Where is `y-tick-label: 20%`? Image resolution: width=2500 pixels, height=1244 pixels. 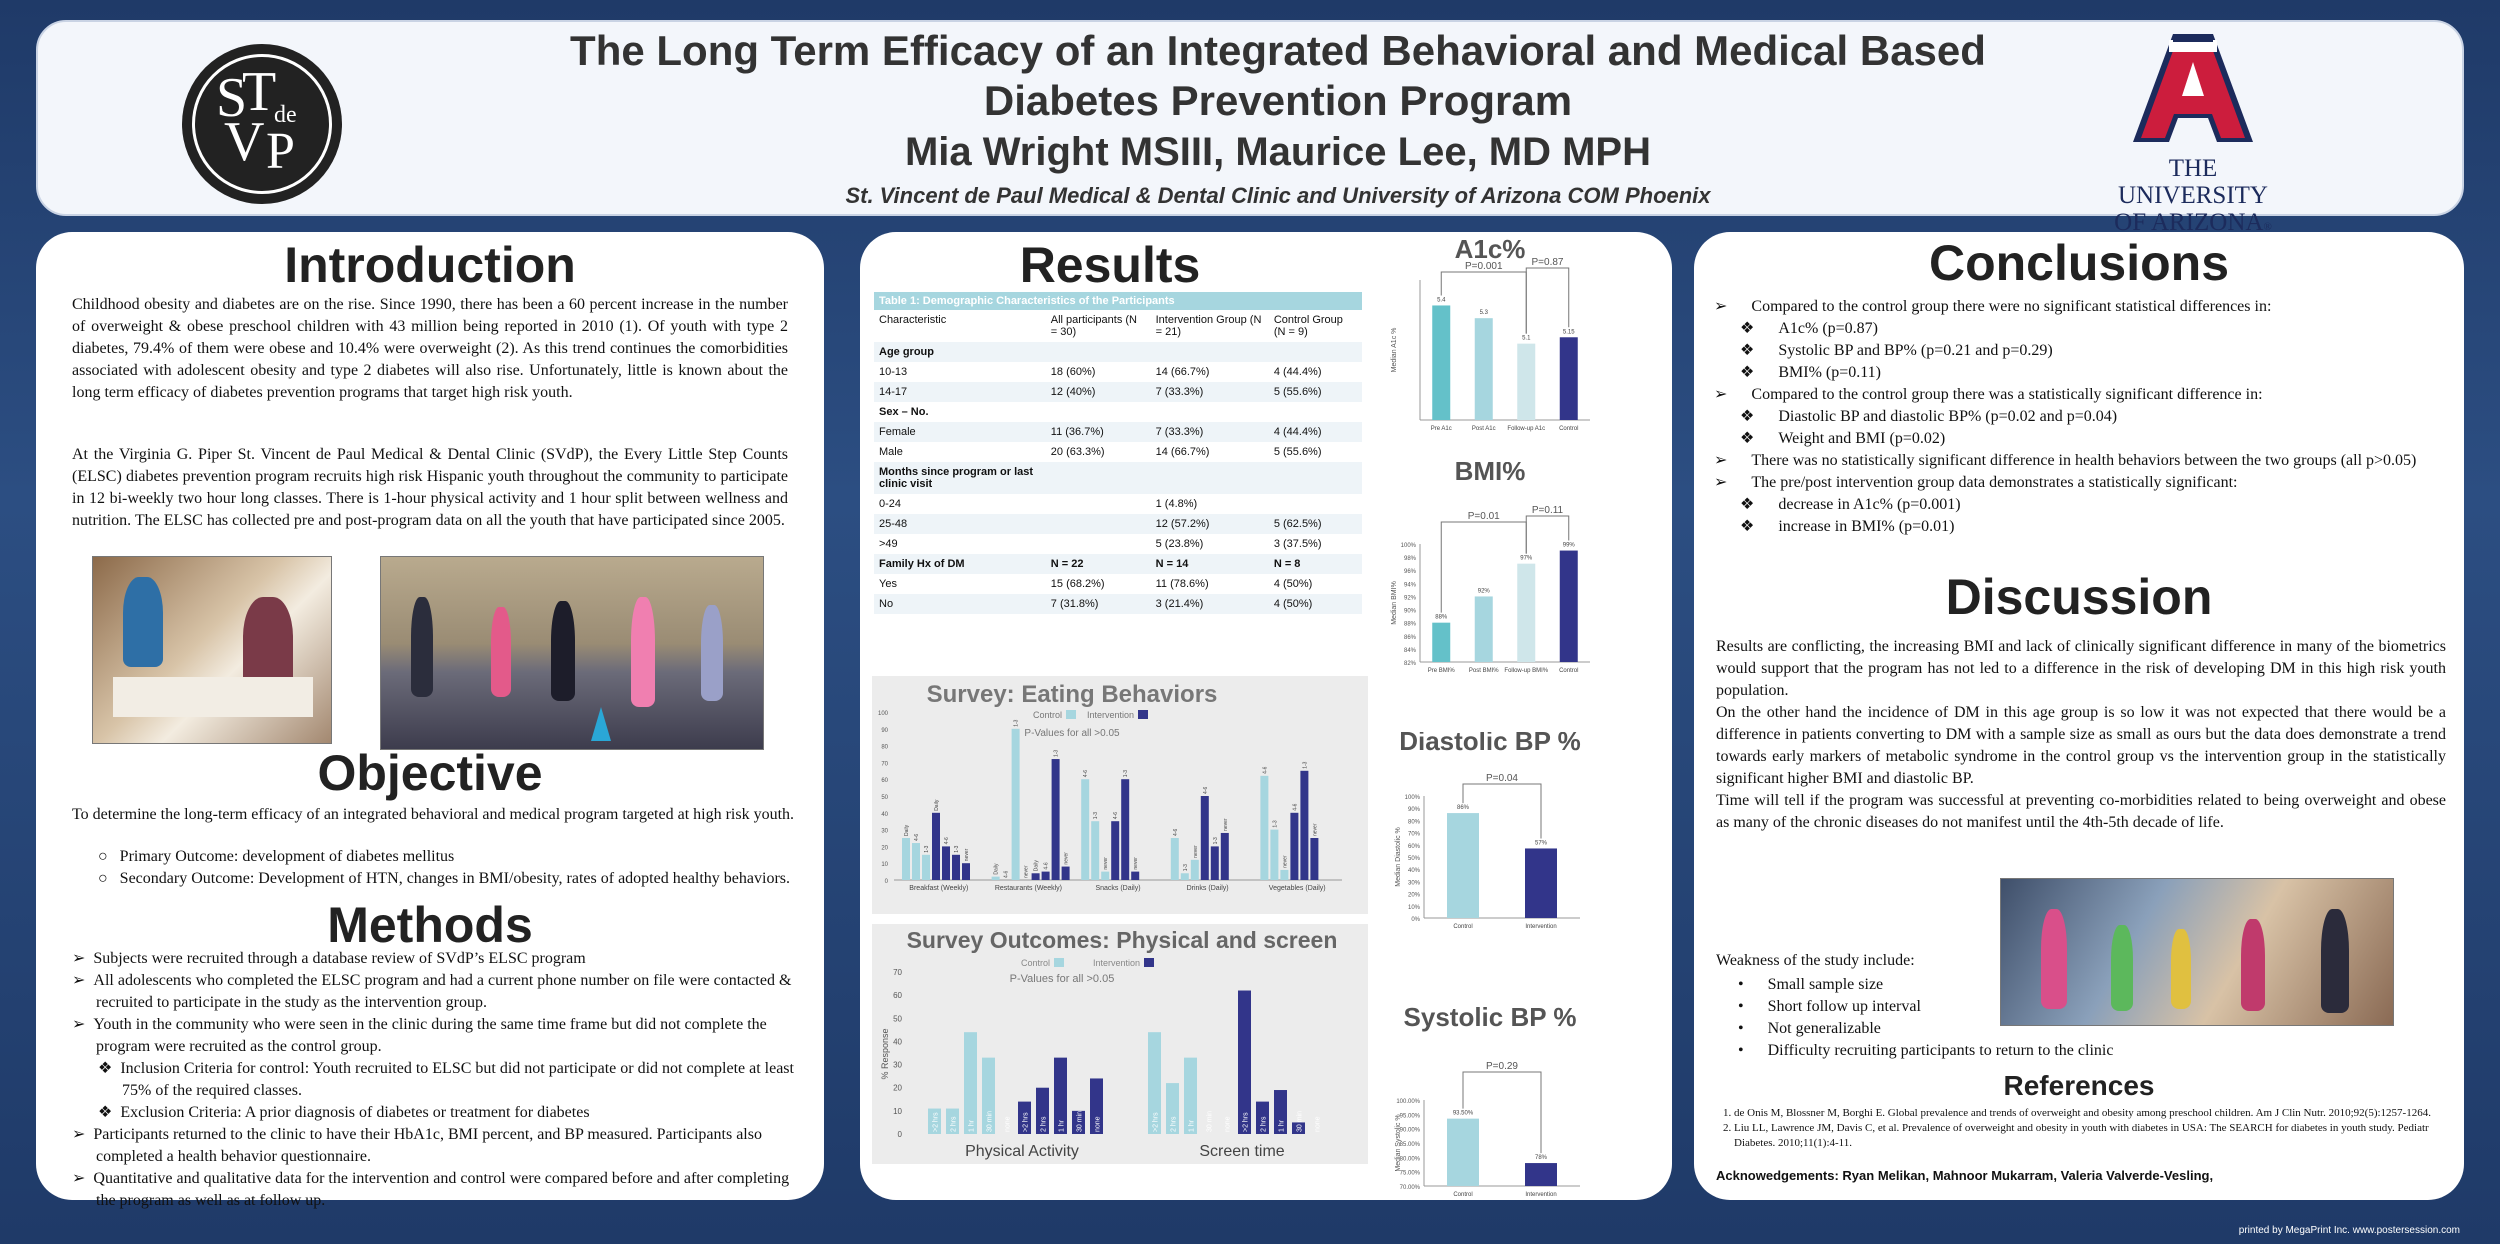 y-tick-label: 20% is located at coordinates (1414, 896).